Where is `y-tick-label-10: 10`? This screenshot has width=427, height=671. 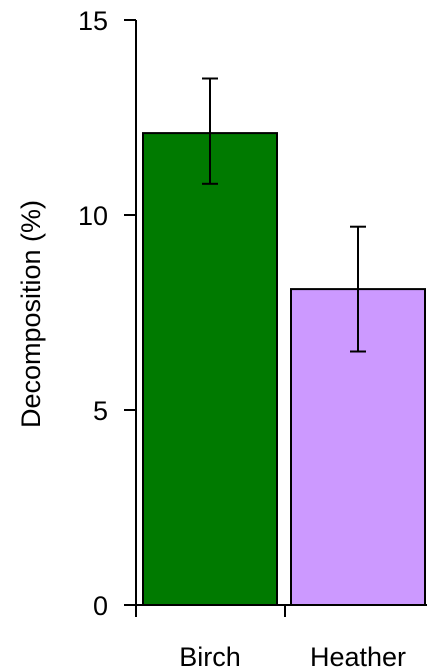
y-tick-label-10: 10 is located at coordinates (93, 216).